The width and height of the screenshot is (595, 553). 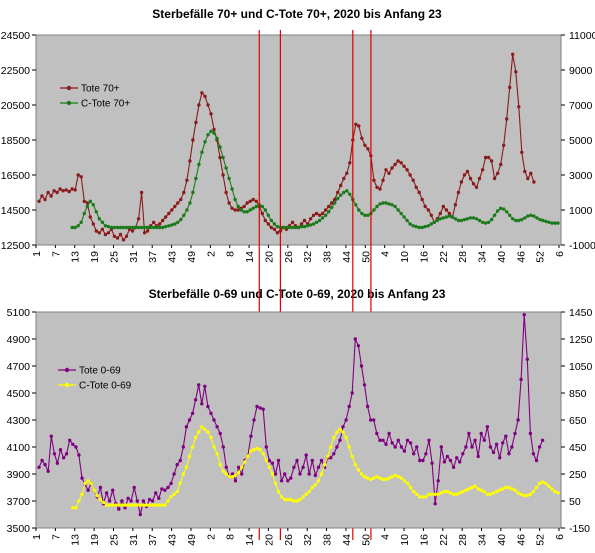 What do you see at coordinates (95, 540) in the screenshot?
I see `x-tick-label: 19` at bounding box center [95, 540].